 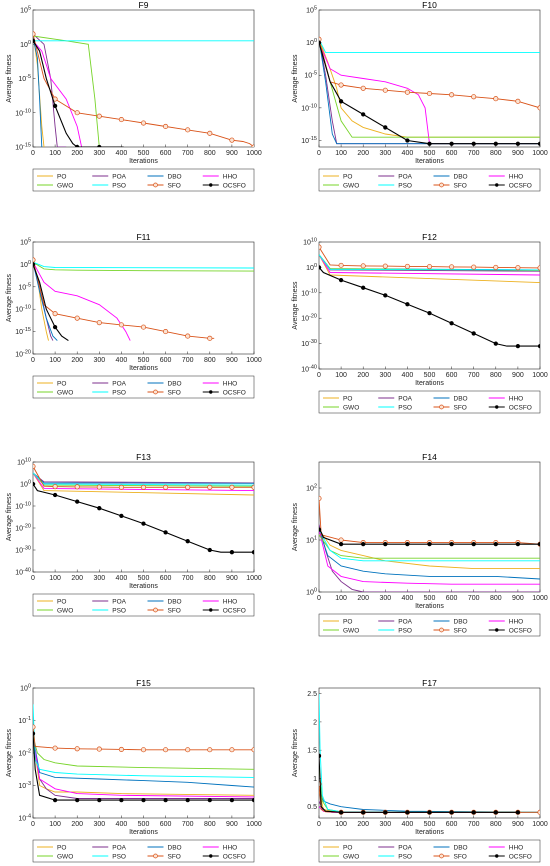 What do you see at coordinates (24, 785) in the screenshot?
I see `y-tick-label: 10⁻³` at bounding box center [24, 785].